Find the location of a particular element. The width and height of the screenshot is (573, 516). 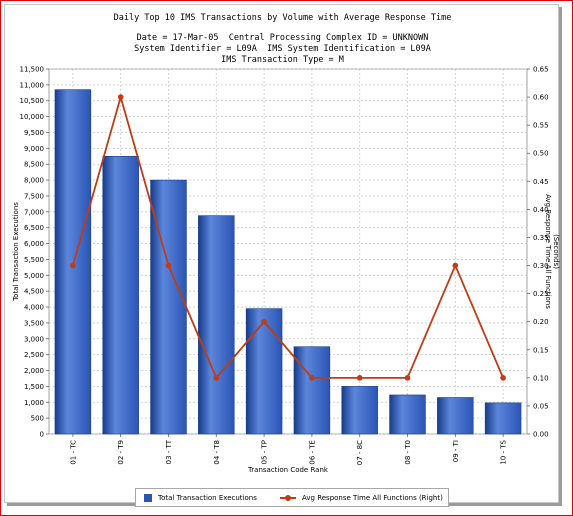

y-tick-label: 2,000 is located at coordinates (34, 371).